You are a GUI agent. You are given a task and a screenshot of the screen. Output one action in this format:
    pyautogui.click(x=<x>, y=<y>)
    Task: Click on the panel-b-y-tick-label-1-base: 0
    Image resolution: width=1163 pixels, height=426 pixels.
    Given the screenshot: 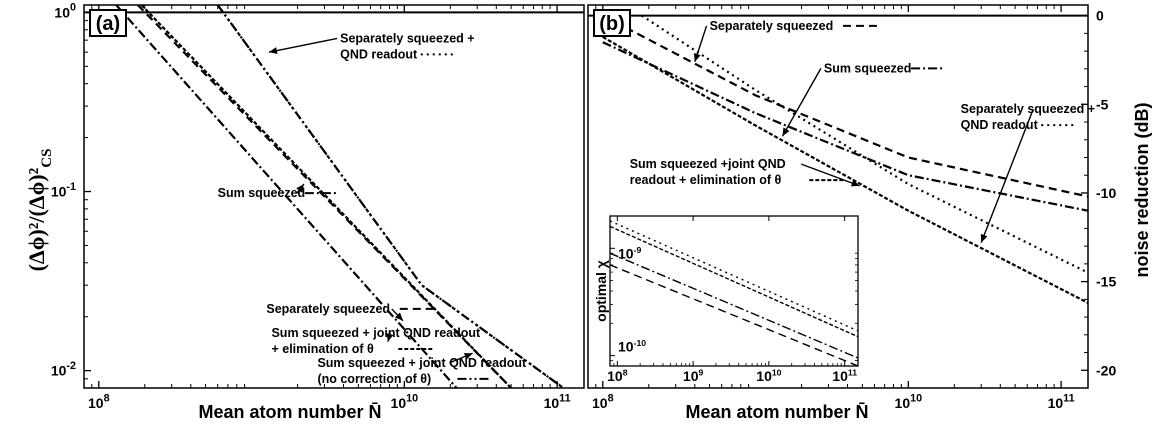 What is the action you would take?
    pyautogui.click(x=1100, y=16)
    